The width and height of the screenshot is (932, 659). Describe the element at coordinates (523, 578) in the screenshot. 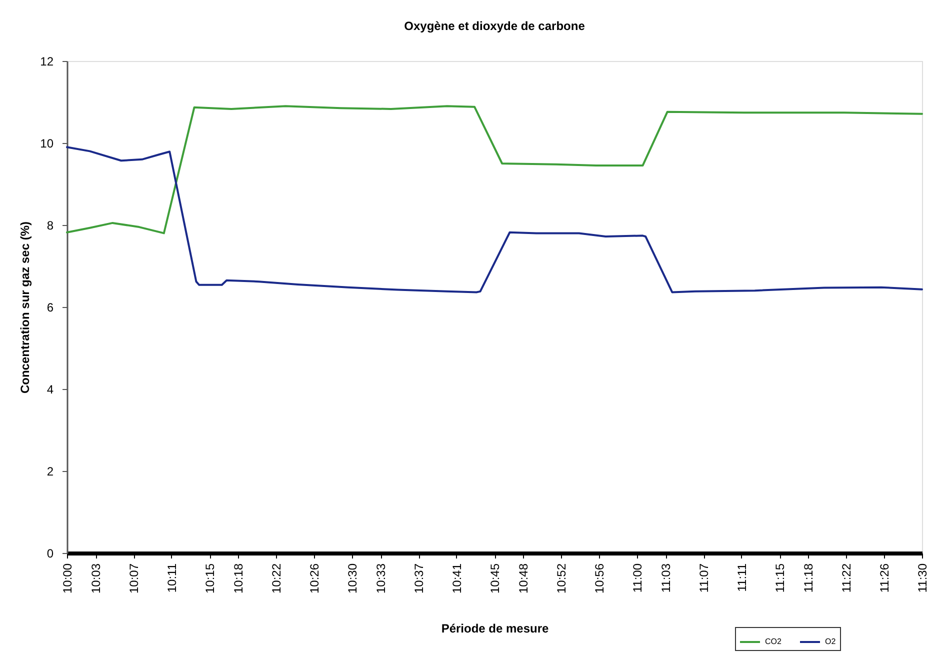

I see `x-tick-label: 10:48` at that location.